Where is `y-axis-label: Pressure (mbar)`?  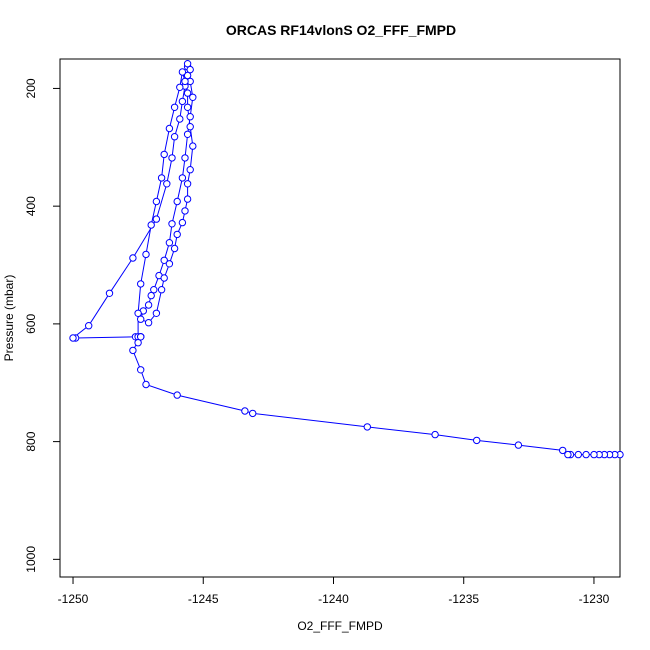
y-axis-label: Pressure (mbar) is located at coordinates (9, 318).